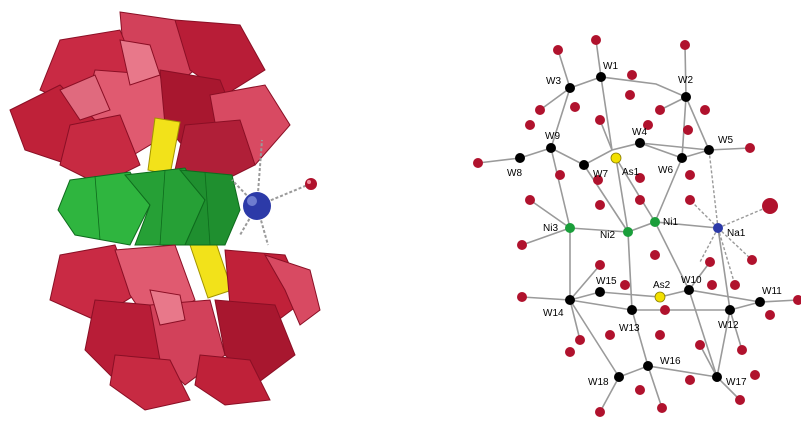  I want to click on label-W14: W14, so click(553, 313).